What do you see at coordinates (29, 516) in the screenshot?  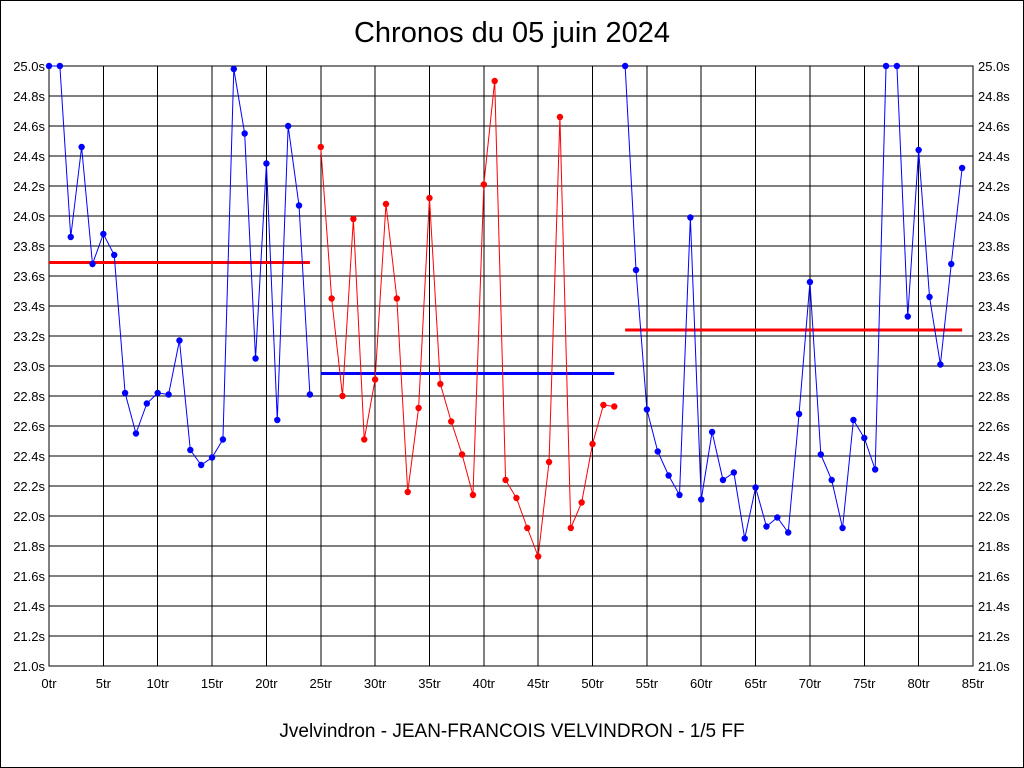 I see `y-tick-label-left: 22.0s` at bounding box center [29, 516].